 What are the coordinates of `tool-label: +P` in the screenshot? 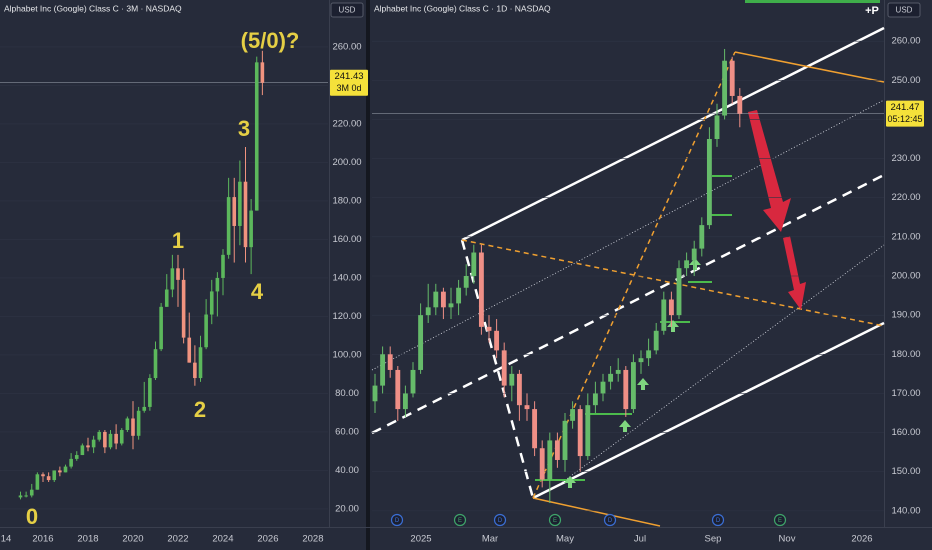 It's located at (872, 11).